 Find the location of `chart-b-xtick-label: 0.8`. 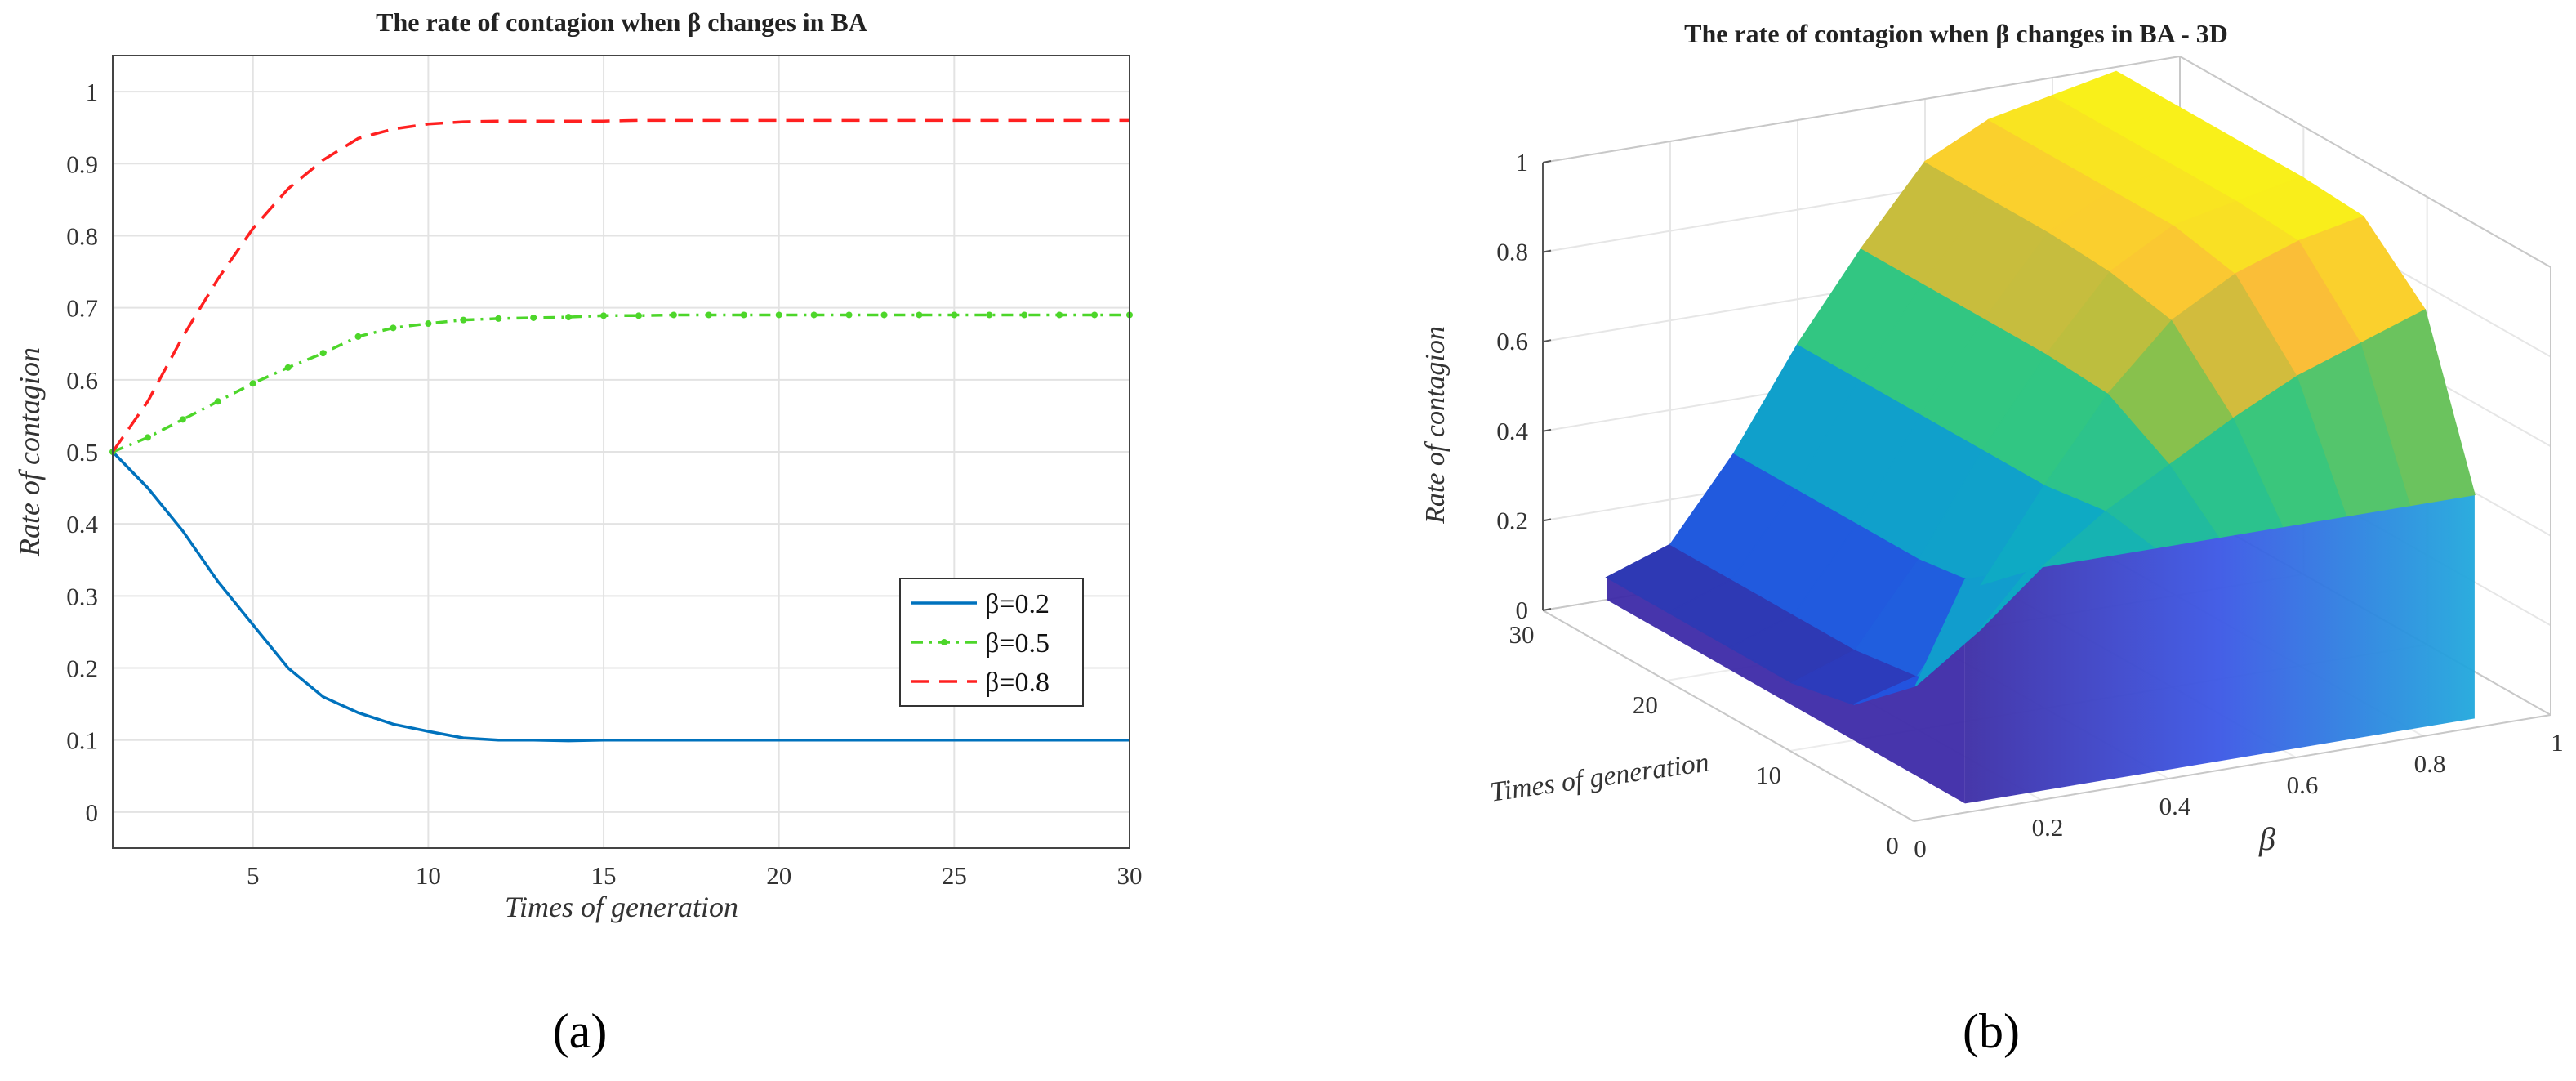

chart-b-xtick-label: 0.8 is located at coordinates (2430, 763).